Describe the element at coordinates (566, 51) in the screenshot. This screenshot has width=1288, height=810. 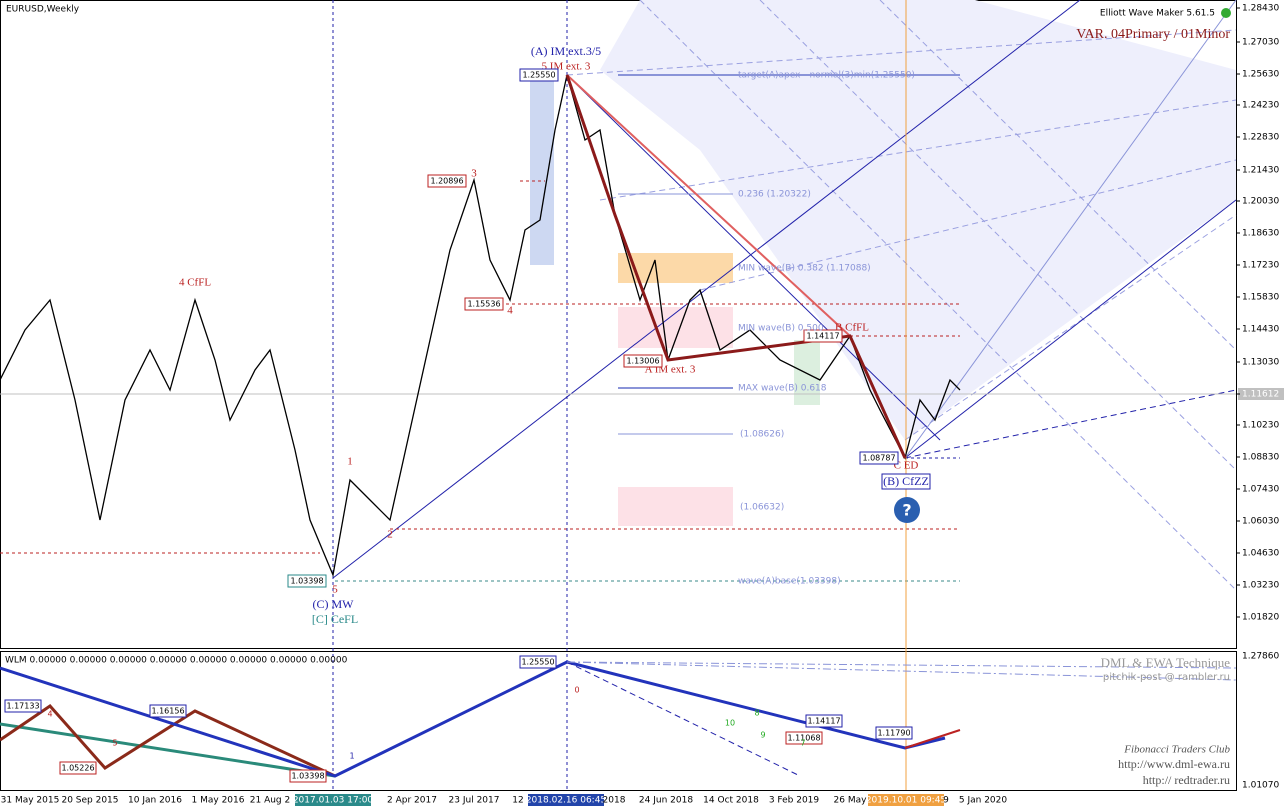
I see `wave-label: (A) IM ext.3/5` at that location.